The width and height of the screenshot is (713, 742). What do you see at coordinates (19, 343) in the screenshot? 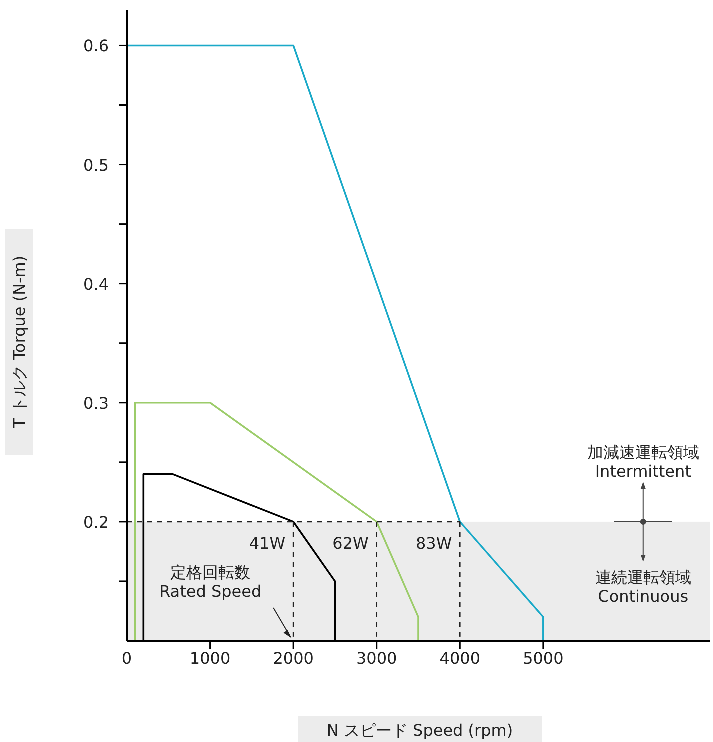
I see `y-axis-title: T トルク Torque (N-m)` at bounding box center [19, 343].